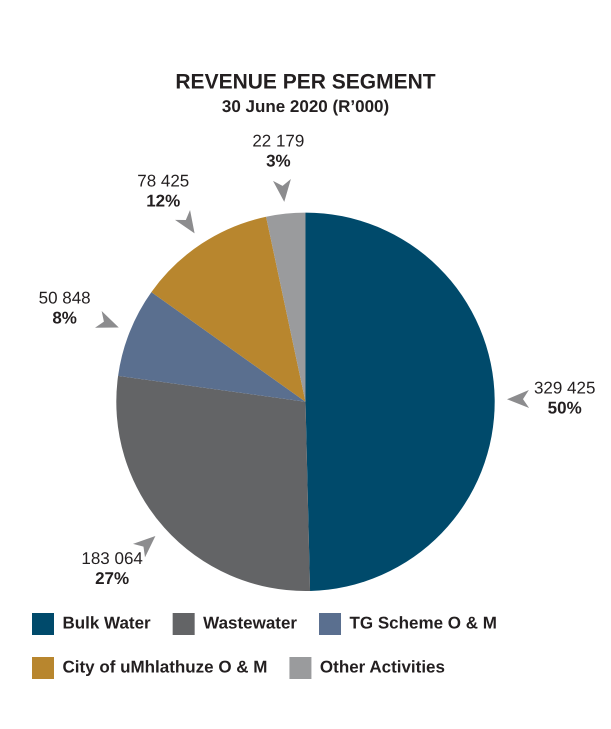 This screenshot has height=729, width=611. I want to click on data-label: 329 425 50%, so click(565, 398).